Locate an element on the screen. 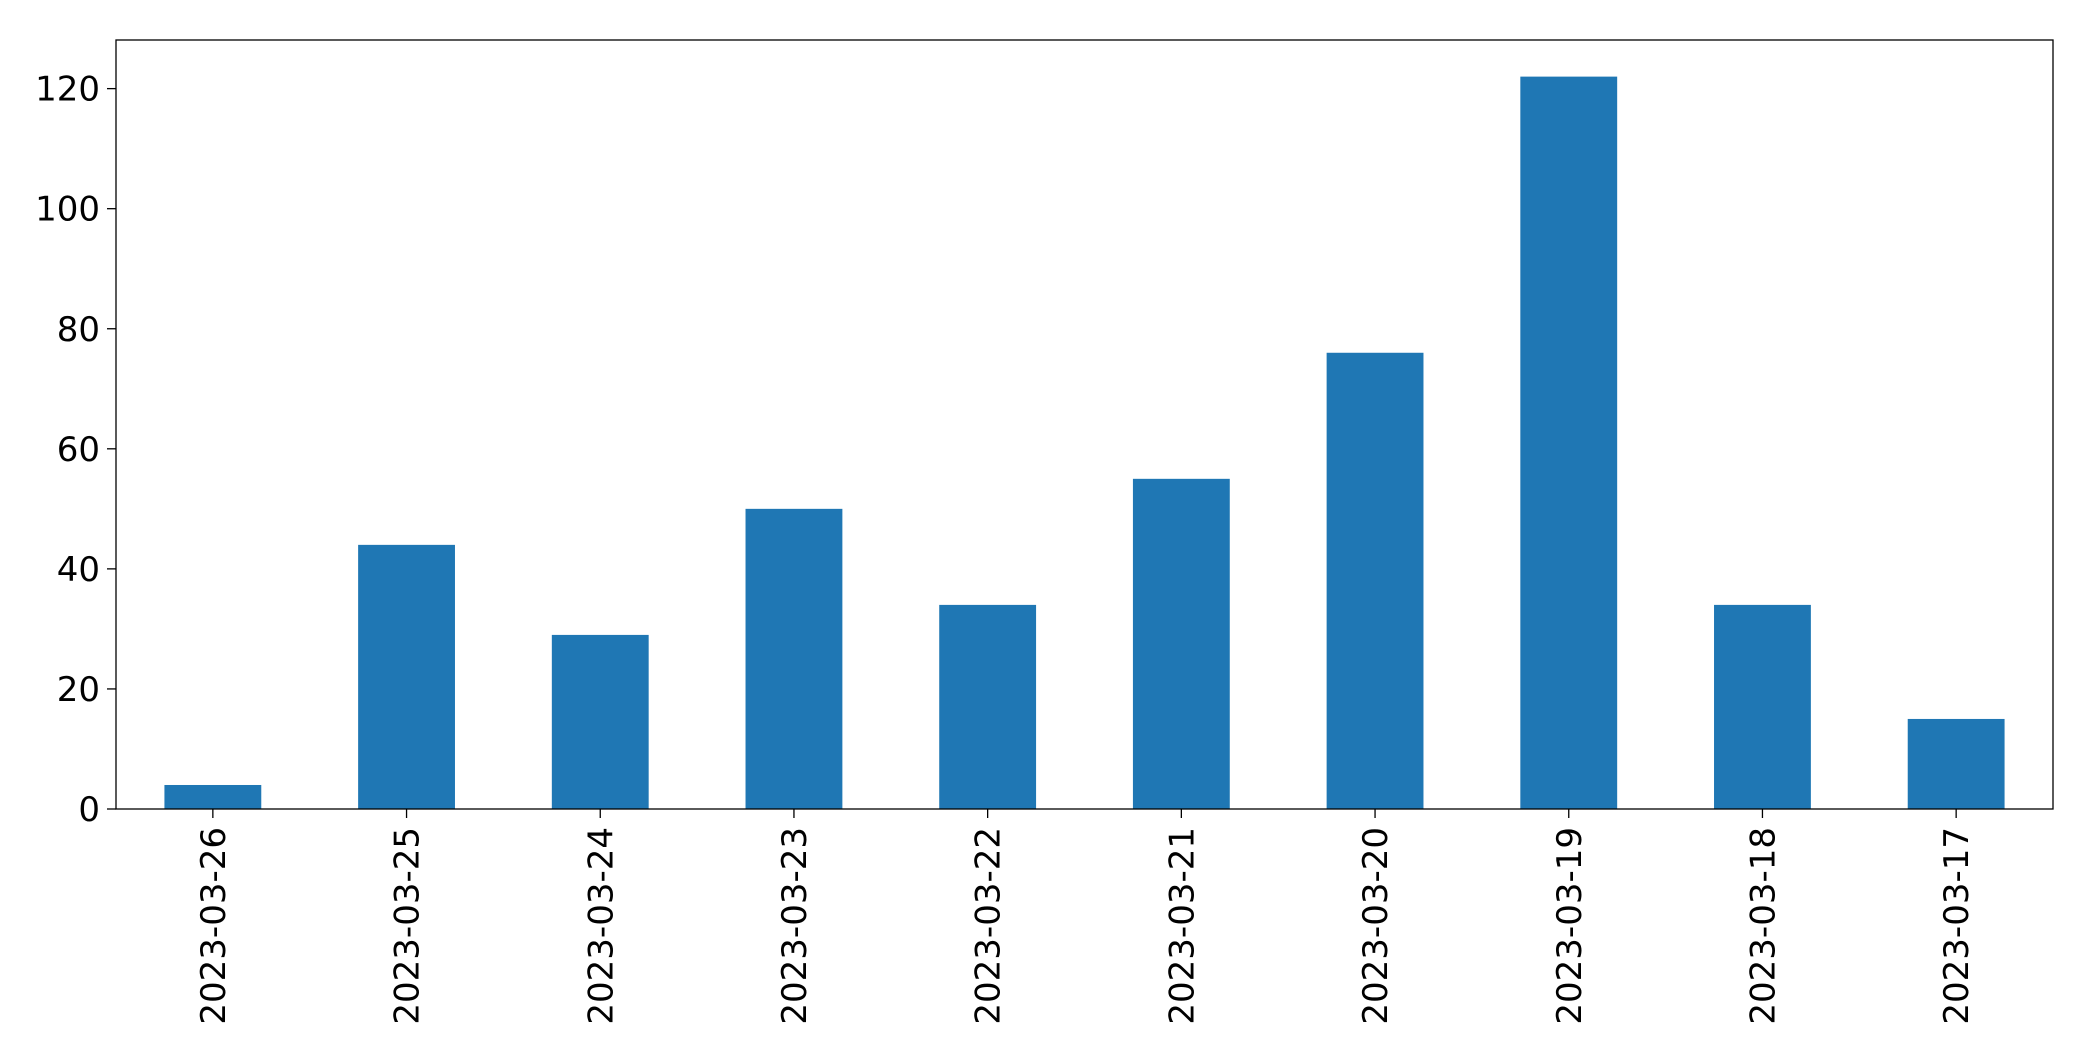 This screenshot has height=1061, width=2093. x-tick-label: 2023-03-25 is located at coordinates (408, 926).